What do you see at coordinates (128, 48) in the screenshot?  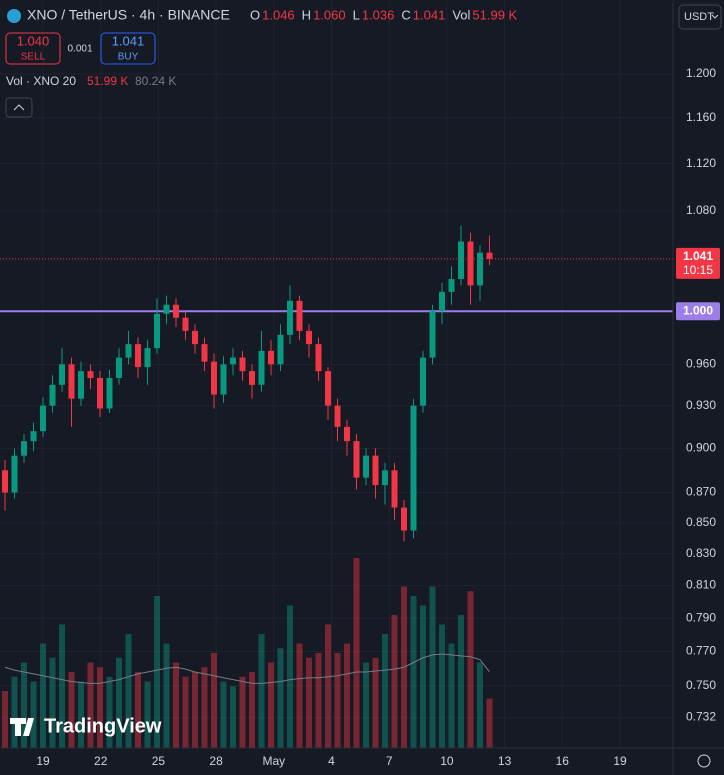 I see `buy-button` at bounding box center [128, 48].